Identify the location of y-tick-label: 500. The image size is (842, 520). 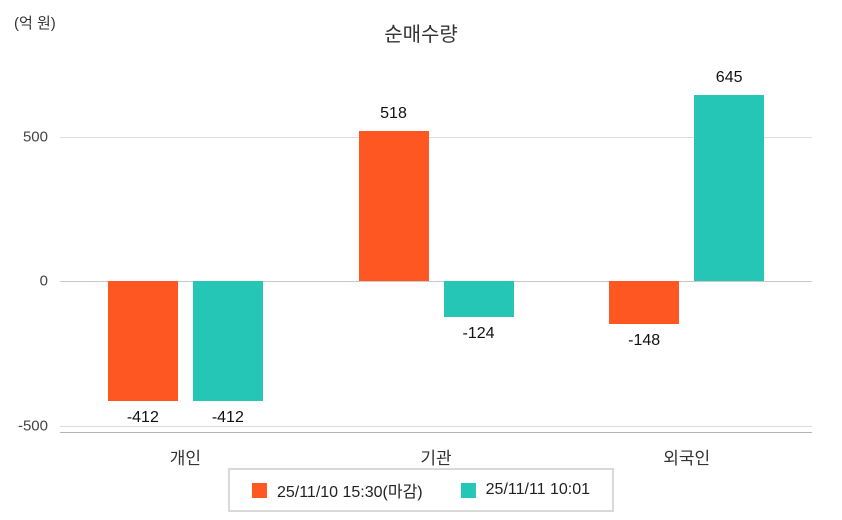
(35, 137).